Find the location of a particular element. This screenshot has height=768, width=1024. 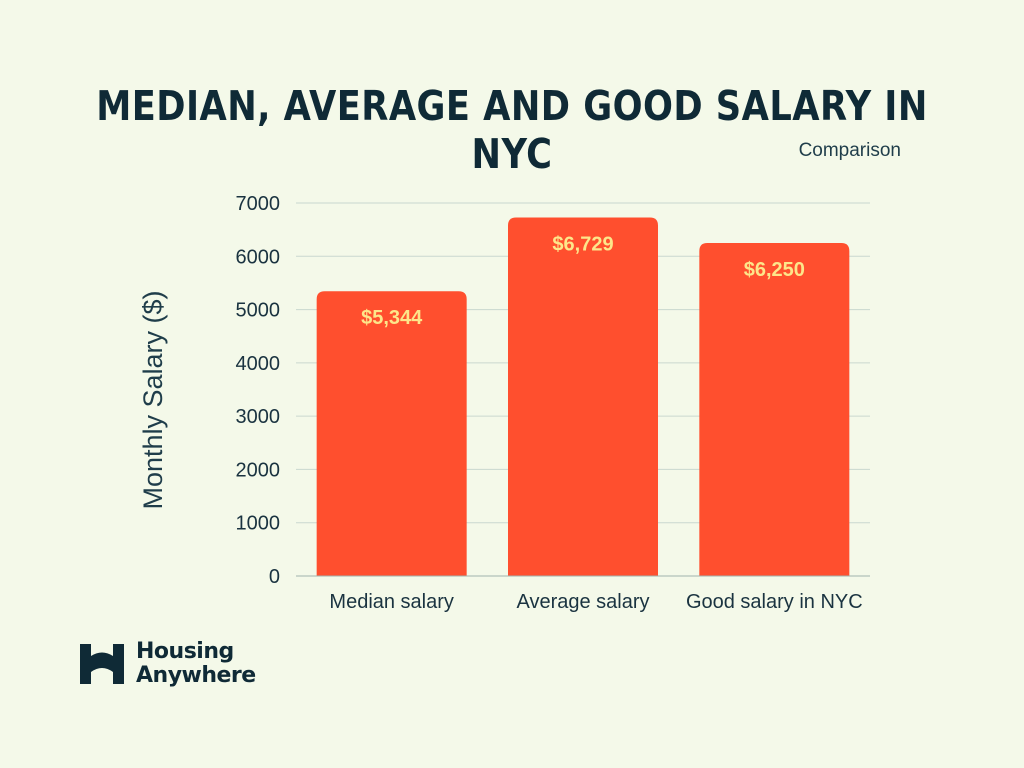

bar-value-label: $6,729 is located at coordinates (582, 244).